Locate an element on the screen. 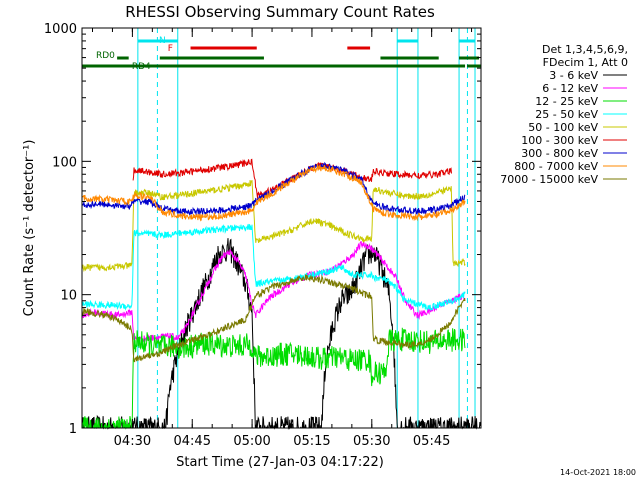  legend-entry-label: 3 - 6 keV is located at coordinates (573, 75).